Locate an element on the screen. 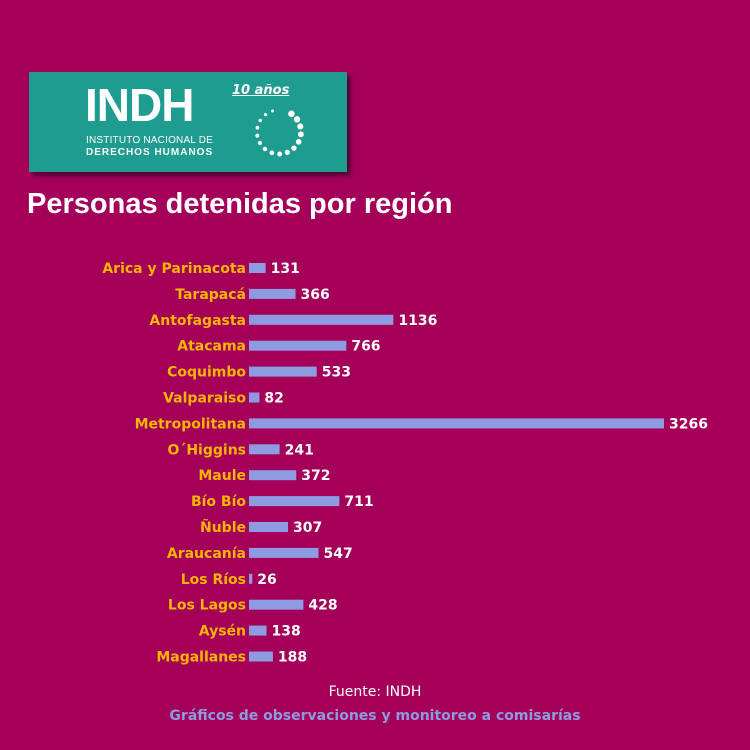 The image size is (750, 750). category-label: Maule is located at coordinates (222, 476).